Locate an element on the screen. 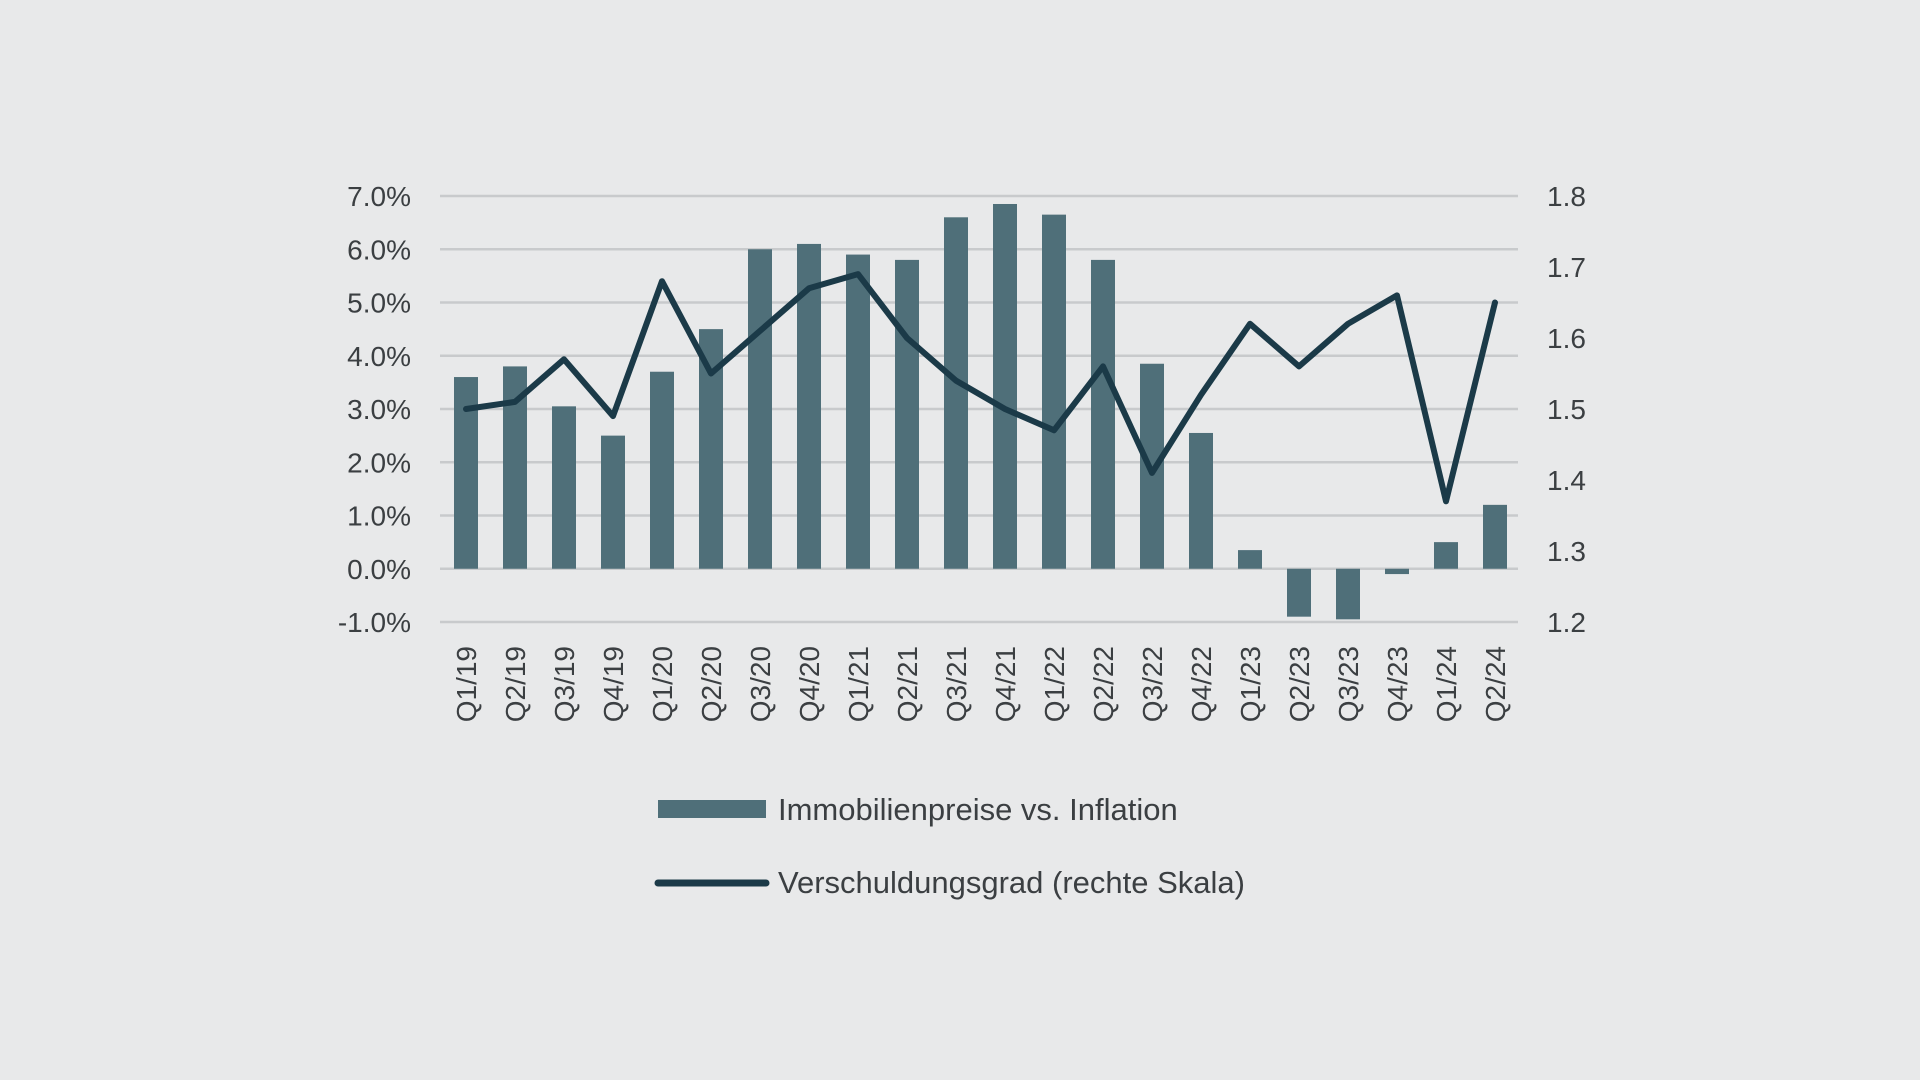  y-right-tick-label: 1.3 is located at coordinates (1566, 551).